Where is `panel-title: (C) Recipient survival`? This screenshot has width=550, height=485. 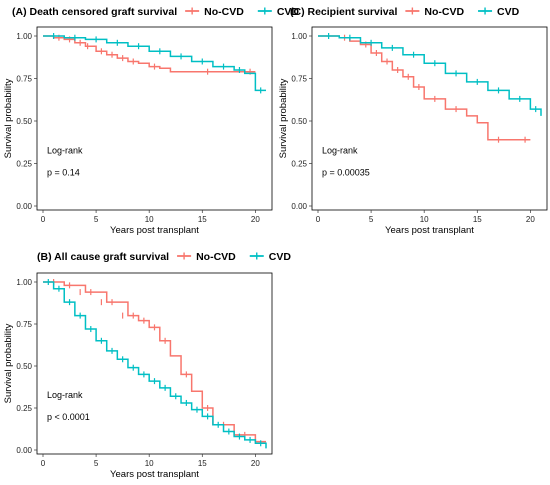 panel-title: (C) Recipient survival is located at coordinates (343, 12).